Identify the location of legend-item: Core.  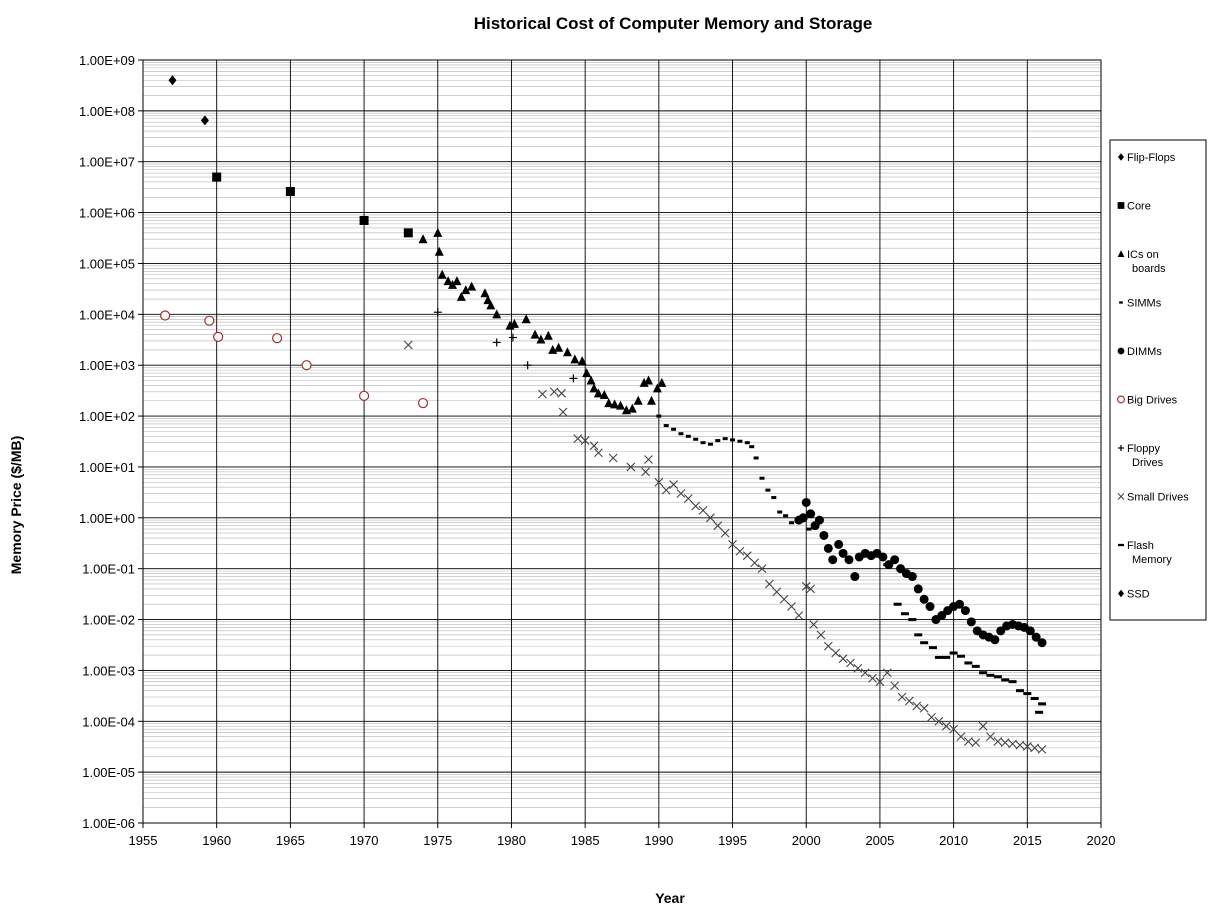
(1134, 207).